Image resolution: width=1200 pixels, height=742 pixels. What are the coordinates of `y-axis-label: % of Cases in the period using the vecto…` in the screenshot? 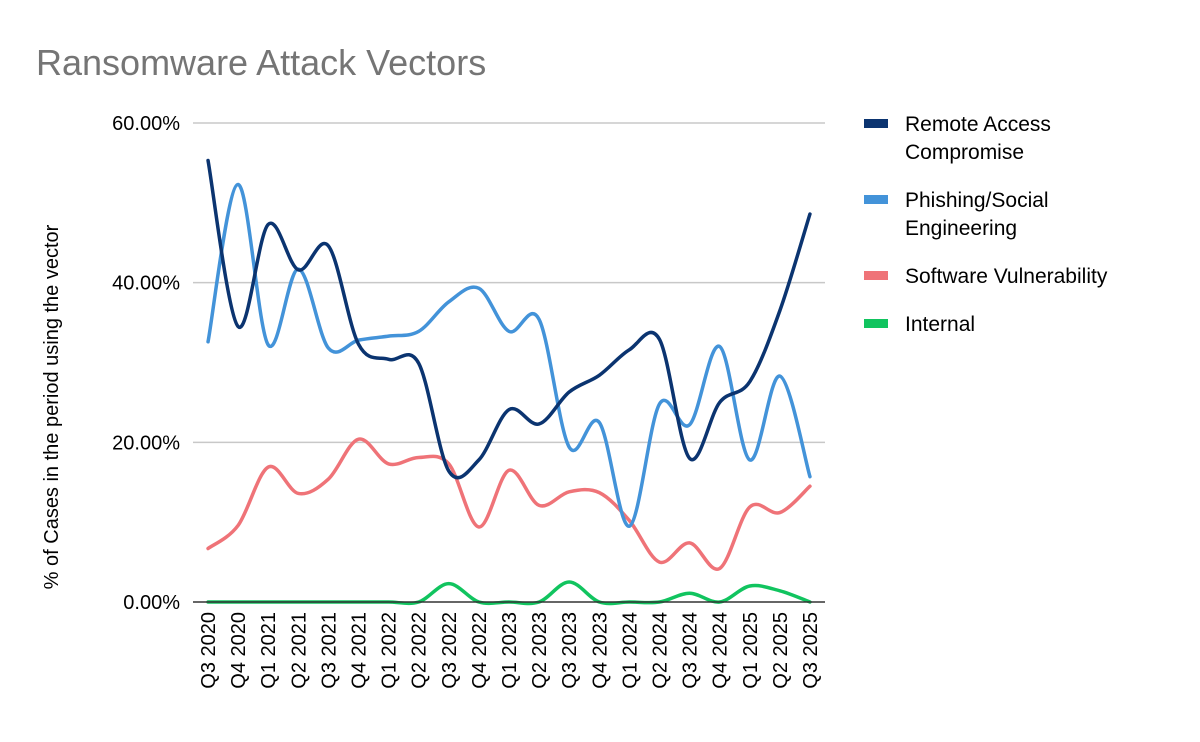 It's located at (52, 406).